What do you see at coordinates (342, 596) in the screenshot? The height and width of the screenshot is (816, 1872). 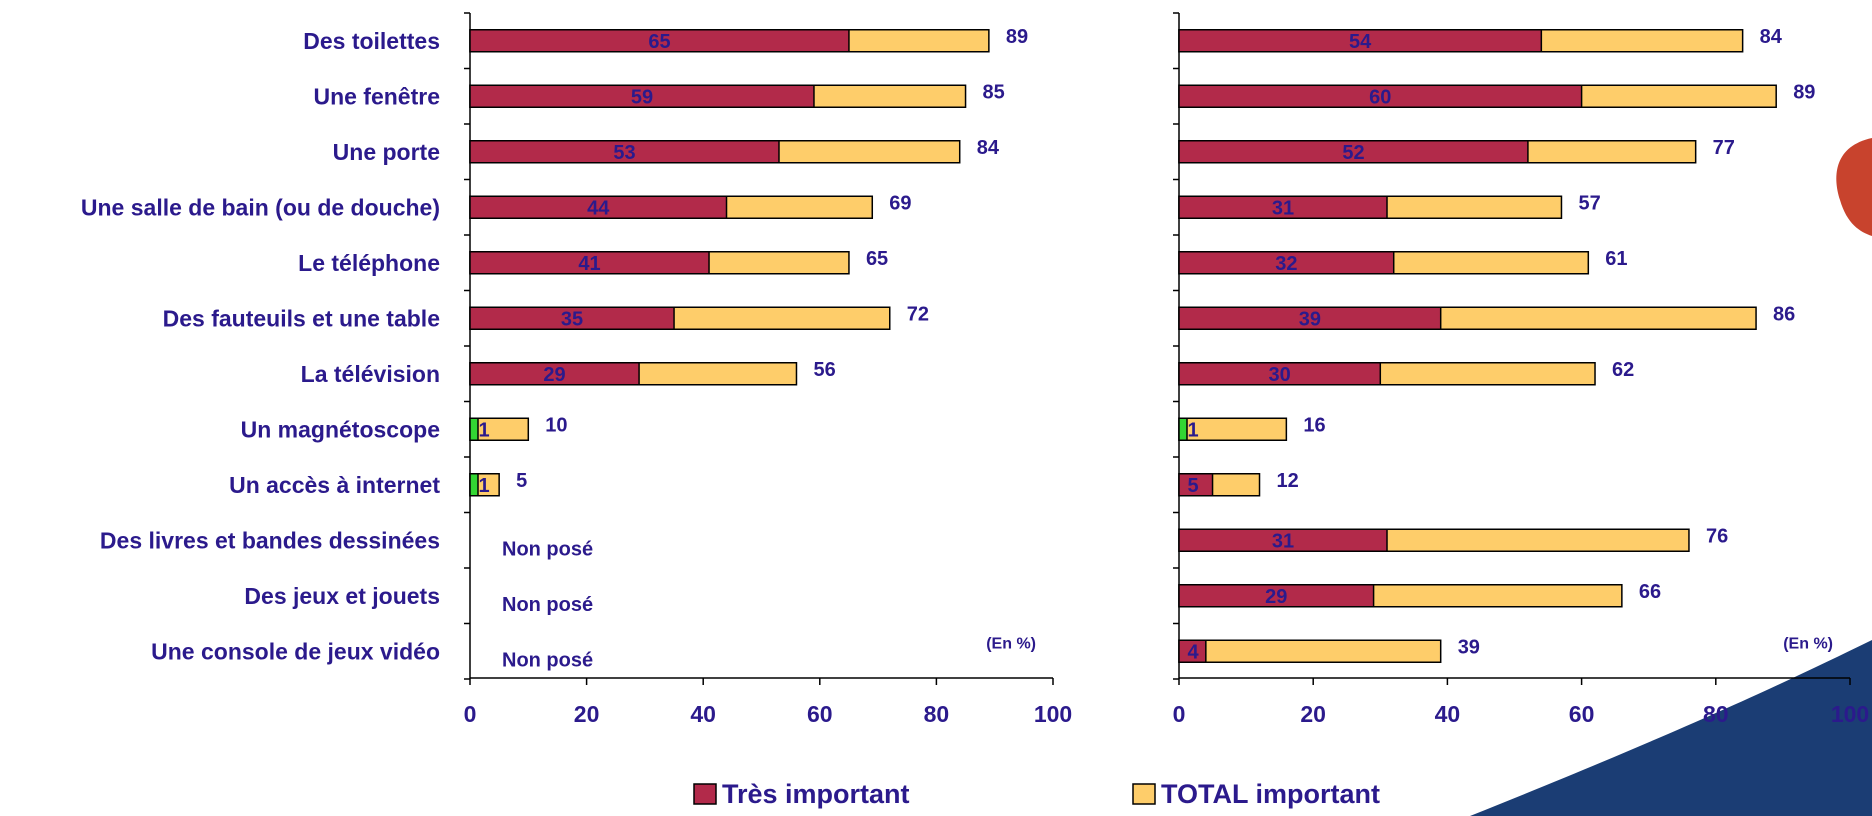 I see `category-label-des-jeux-et-jouets: Des jeux et jouets` at bounding box center [342, 596].